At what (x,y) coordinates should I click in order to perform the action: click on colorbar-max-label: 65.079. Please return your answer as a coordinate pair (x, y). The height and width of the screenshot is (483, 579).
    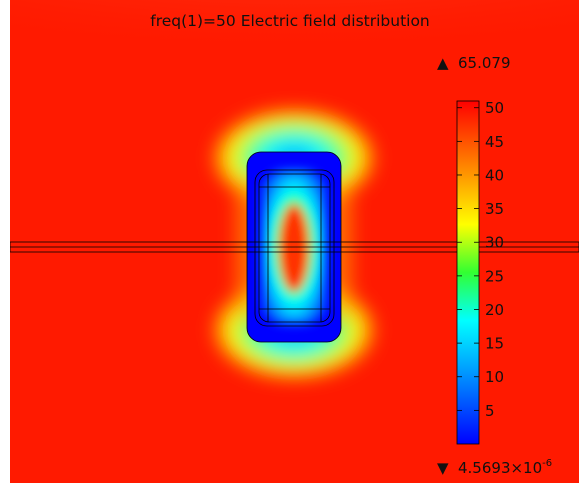
    Looking at the image, I should click on (484, 63).